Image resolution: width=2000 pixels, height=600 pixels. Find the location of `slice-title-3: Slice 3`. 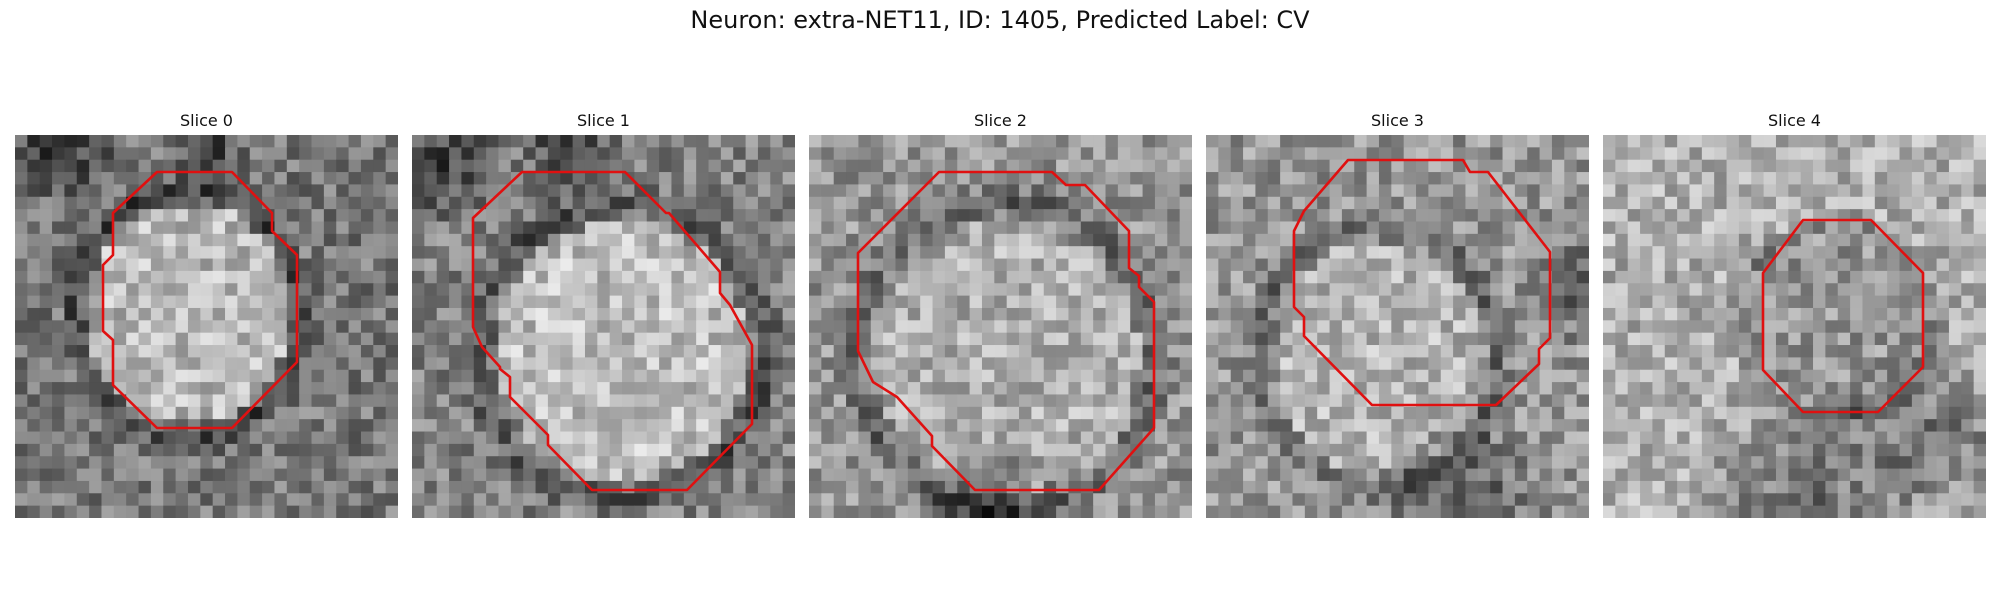

slice-title-3: Slice 3 is located at coordinates (1397, 120).